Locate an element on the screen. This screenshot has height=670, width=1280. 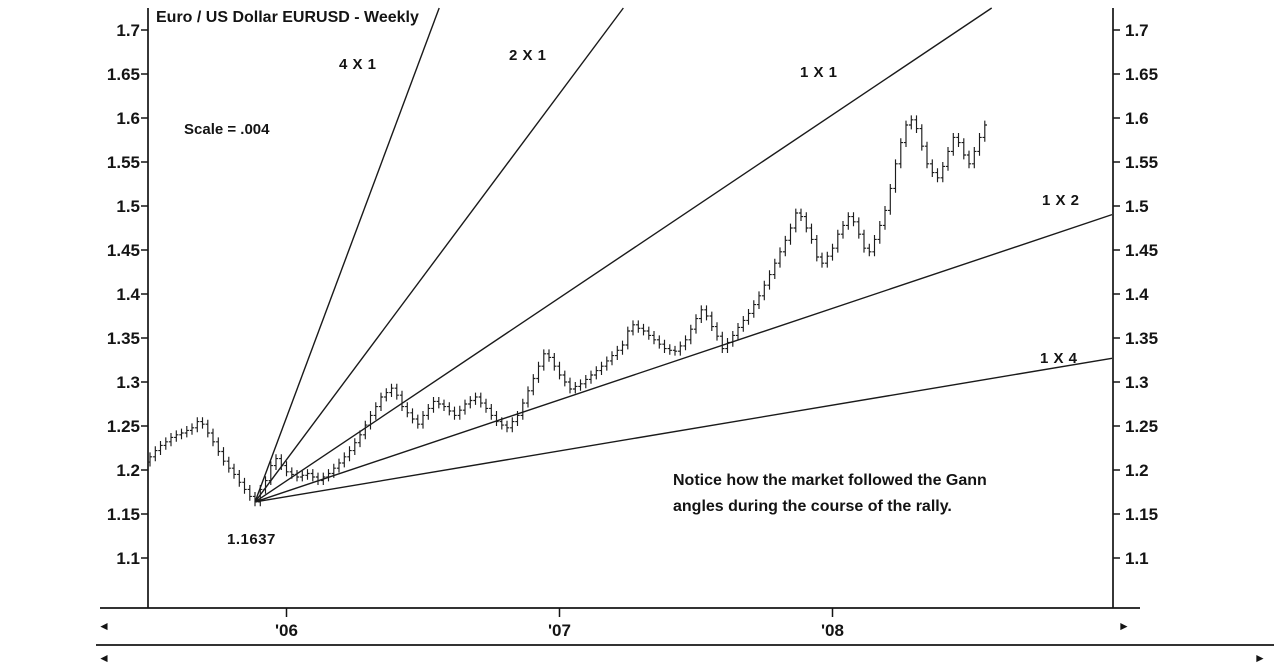
gann-line-1x4 is located at coordinates (683, 430).